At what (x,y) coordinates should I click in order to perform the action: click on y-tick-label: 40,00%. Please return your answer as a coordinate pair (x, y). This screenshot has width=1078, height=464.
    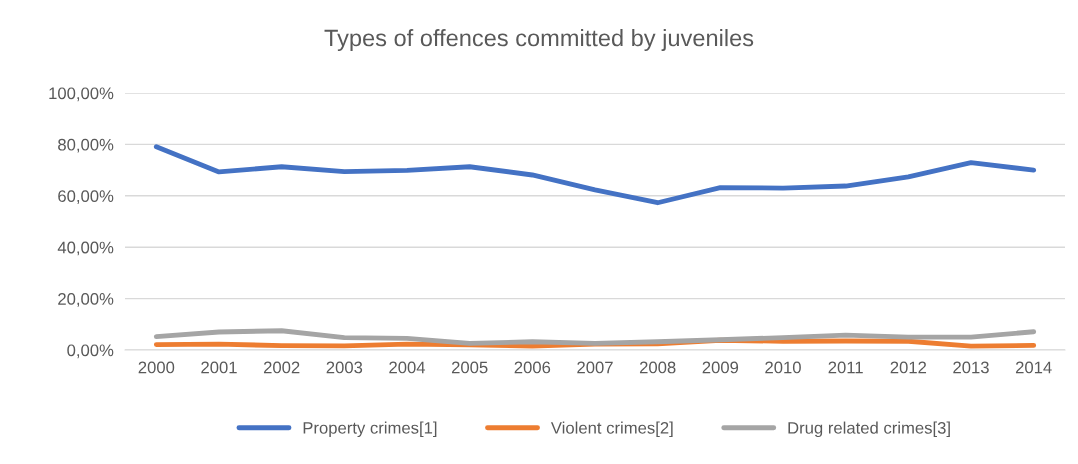
    Looking at the image, I should click on (85, 248).